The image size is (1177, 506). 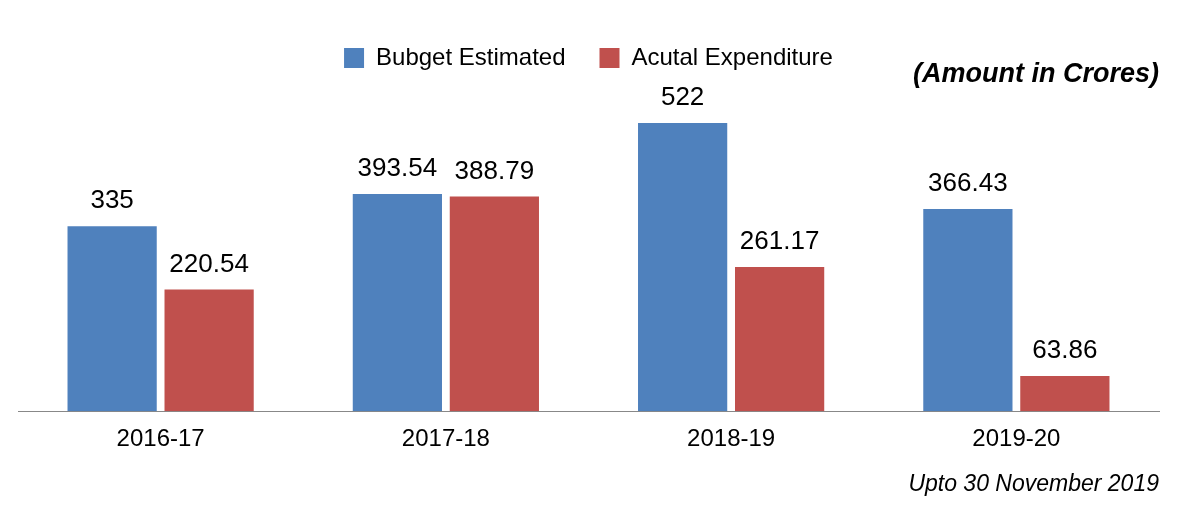 What do you see at coordinates (732, 56) in the screenshot?
I see `legend-label: Acutal Expenditure` at bounding box center [732, 56].